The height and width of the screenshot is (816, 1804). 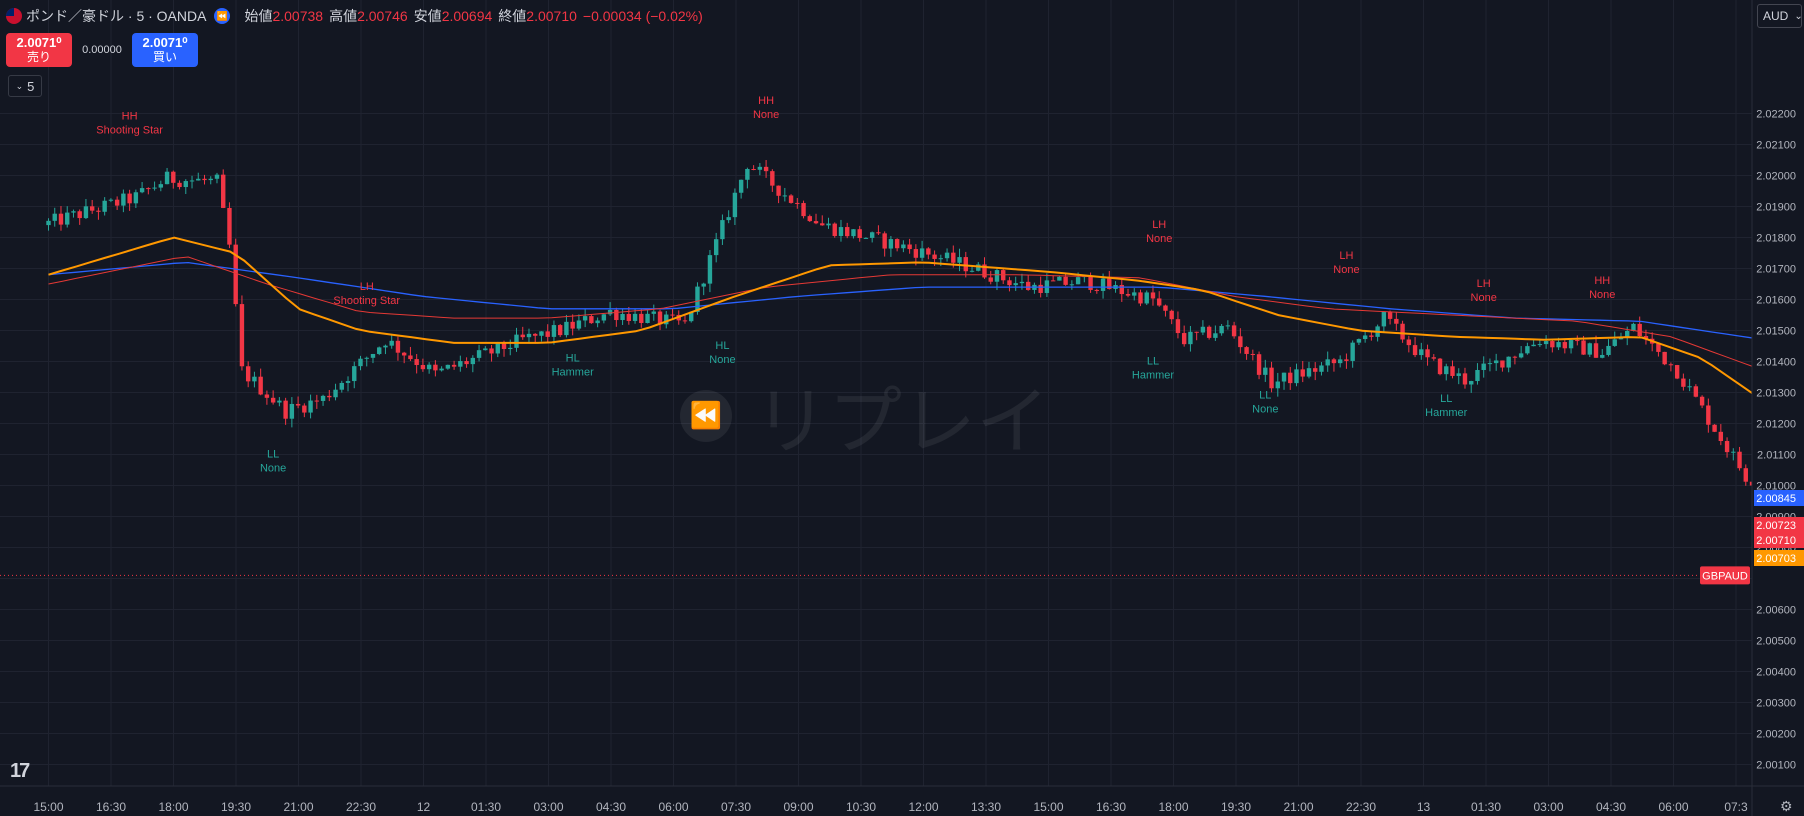 What do you see at coordinates (25, 86) in the screenshot?
I see `interval-toggle: ⌄ 5` at bounding box center [25, 86].